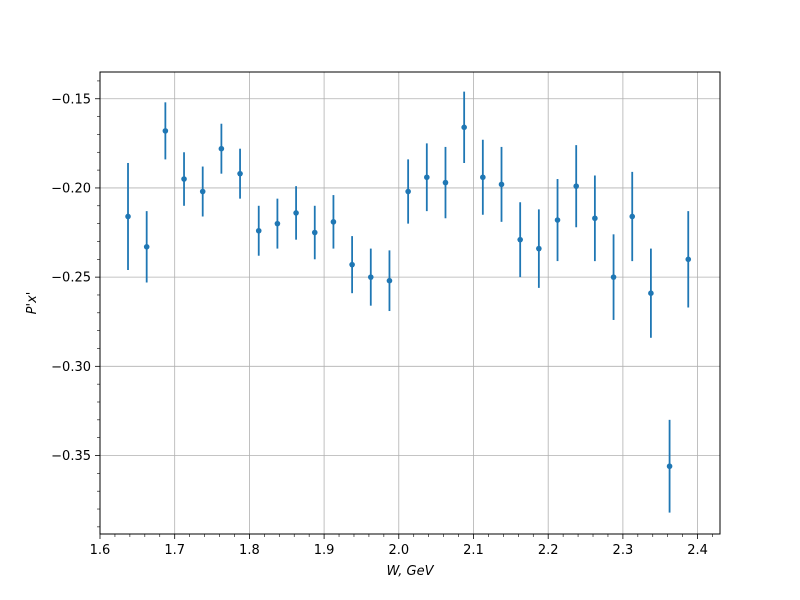  Describe the element at coordinates (71, 188) in the screenshot. I see `y-tick-label: −0.20` at that location.